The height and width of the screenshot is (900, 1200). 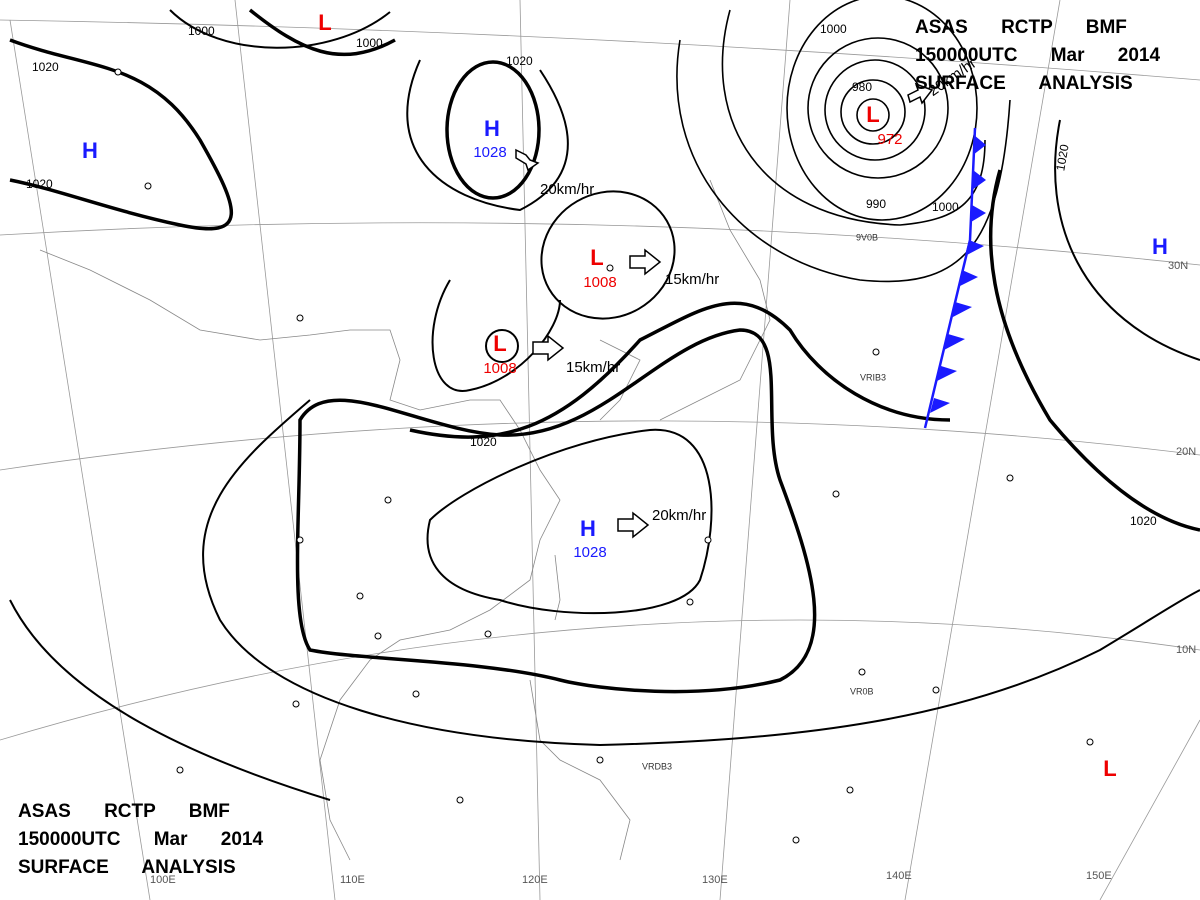 I want to click on front-triangles, so click(x=958, y=274).